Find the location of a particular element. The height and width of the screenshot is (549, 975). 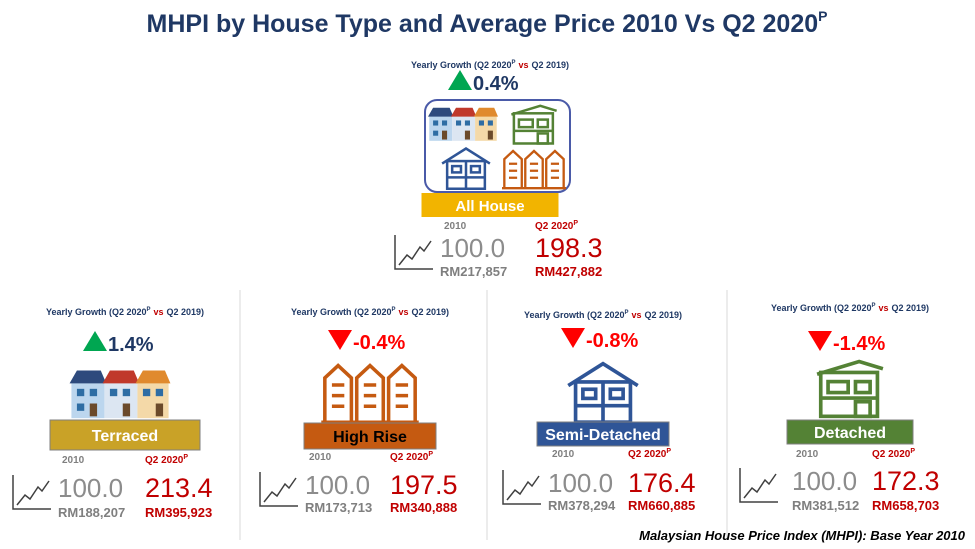

current-index: 197.5 is located at coordinates (424, 485).